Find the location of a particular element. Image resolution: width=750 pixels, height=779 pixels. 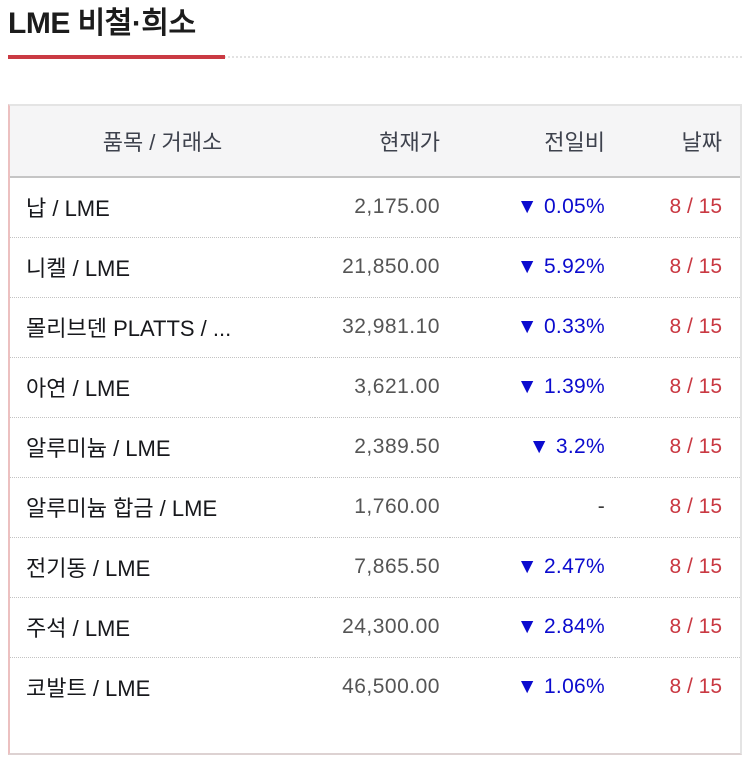

table-row: 알루미늄 / LME 2,389.50 ▼ 3.2% 8 / 15 is located at coordinates (375, 446).